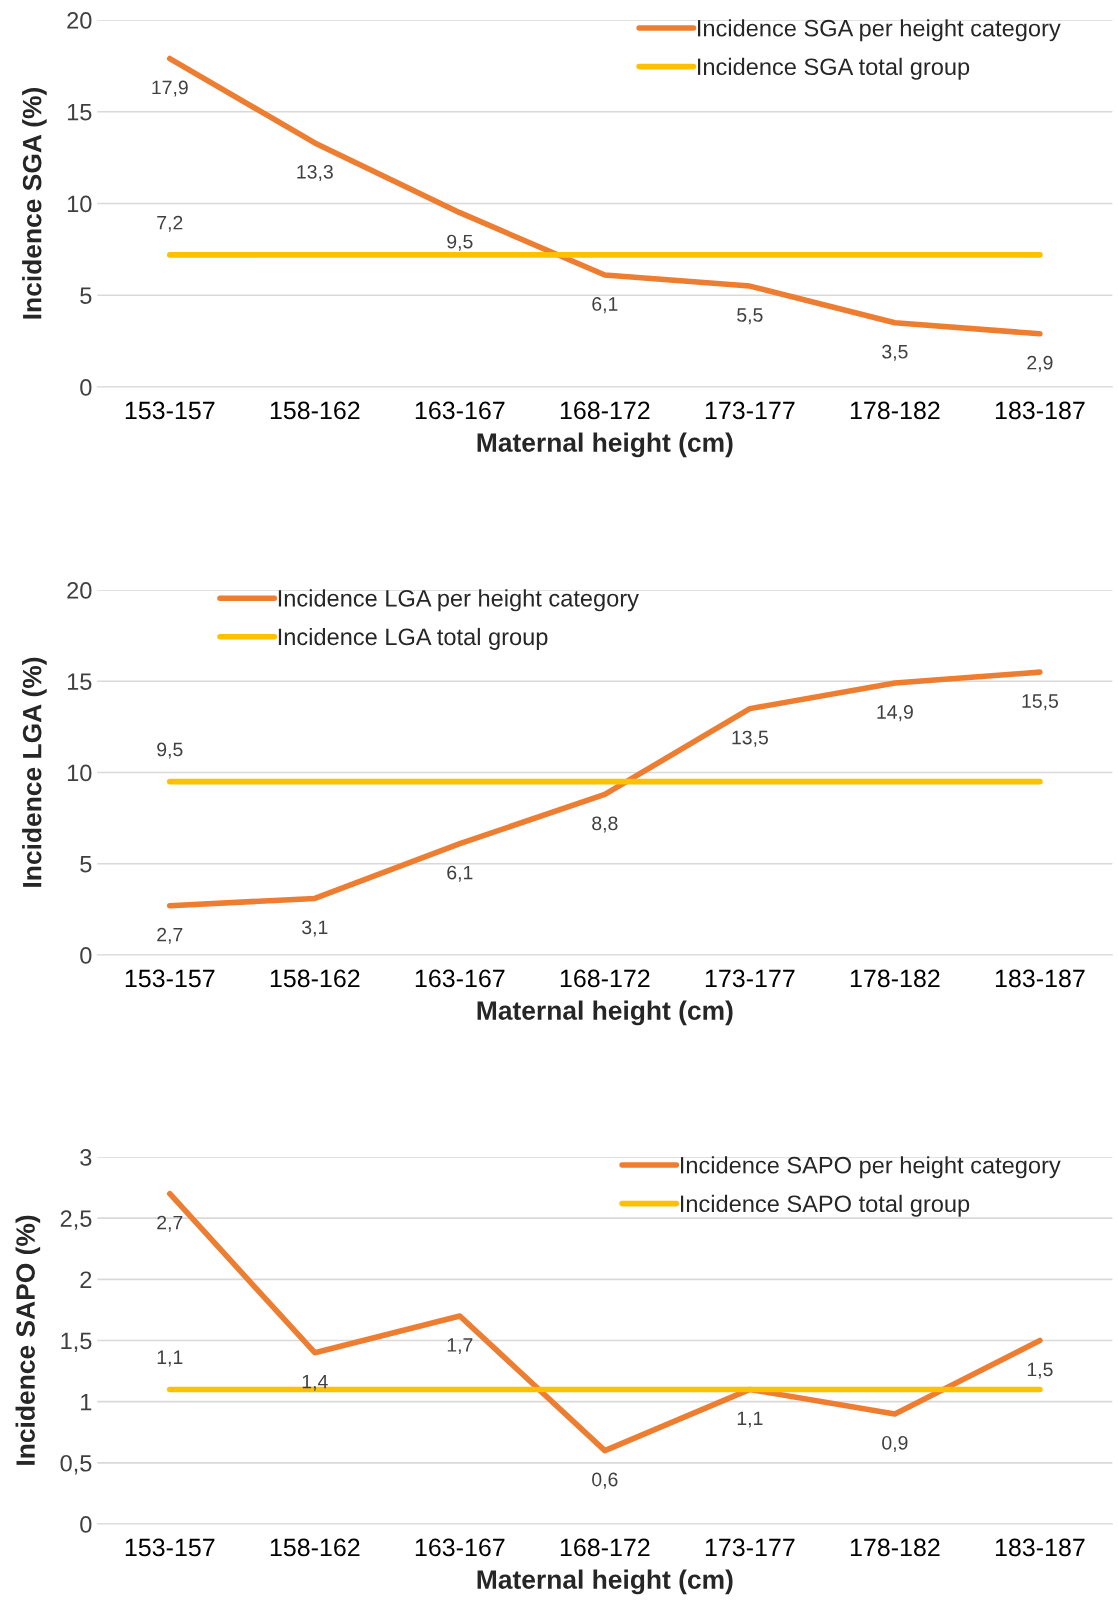 This screenshot has height=1605, width=1118. I want to click on data-label: 13,5, so click(750, 738).